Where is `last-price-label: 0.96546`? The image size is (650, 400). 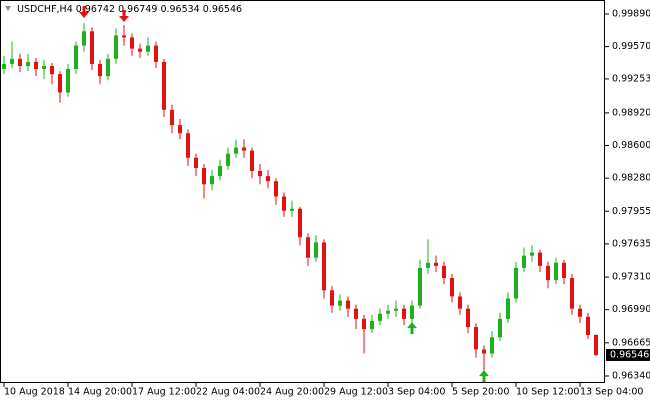
last-price-label: 0.96546 is located at coordinates (629, 354).